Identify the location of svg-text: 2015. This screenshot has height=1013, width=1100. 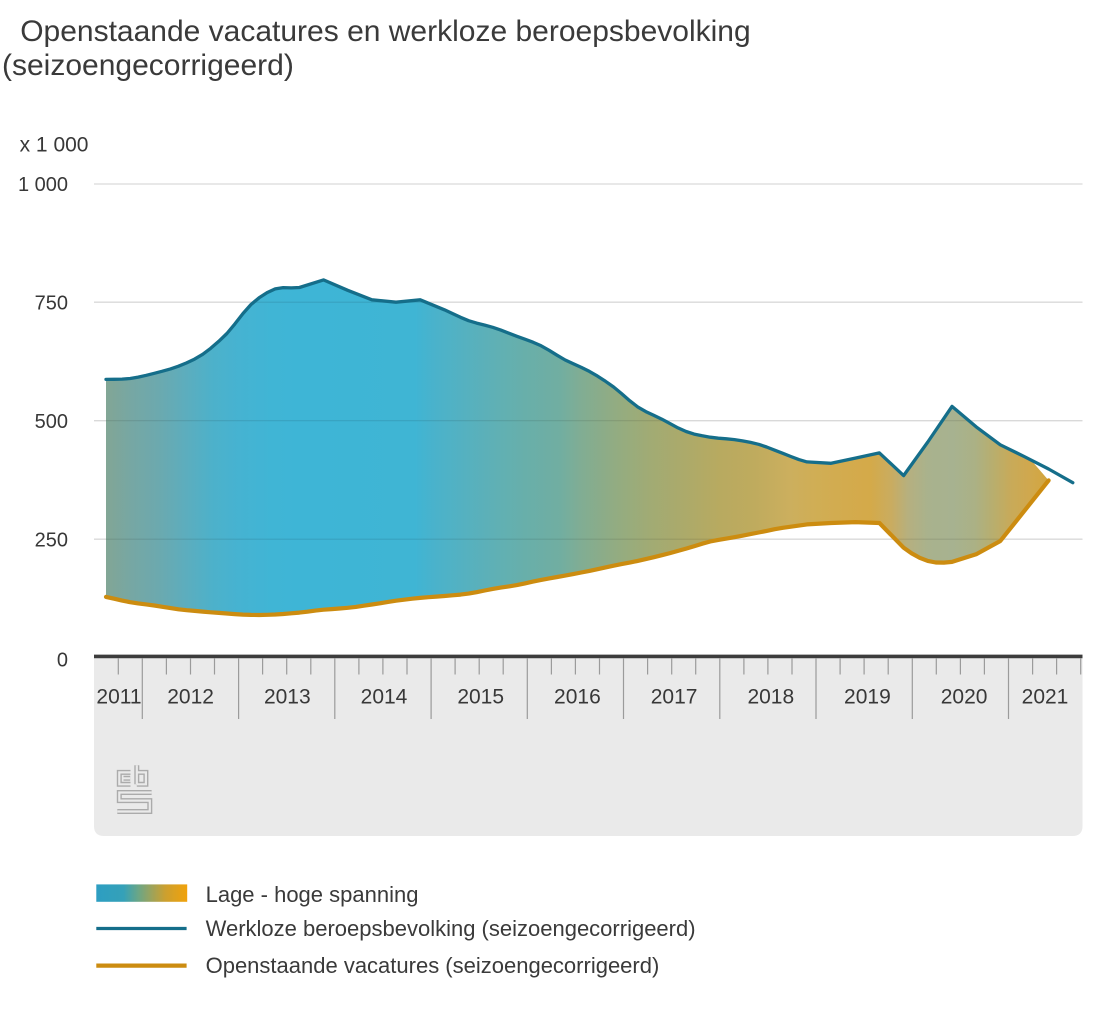
(480, 697).